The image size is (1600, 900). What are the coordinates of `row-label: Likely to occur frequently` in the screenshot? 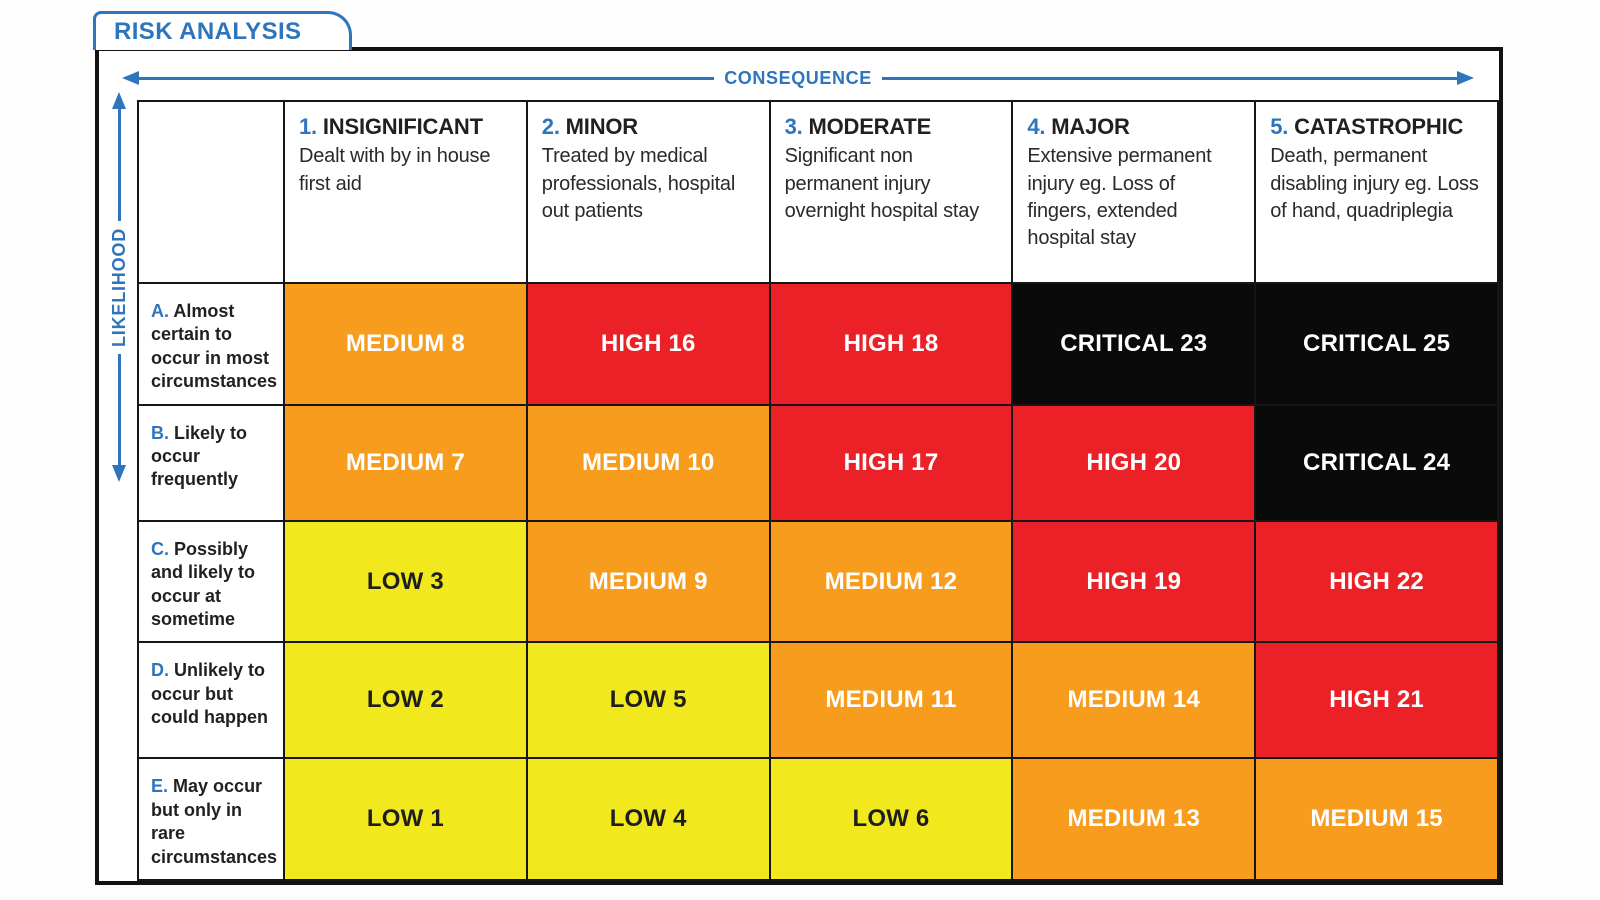 It's located at (199, 456).